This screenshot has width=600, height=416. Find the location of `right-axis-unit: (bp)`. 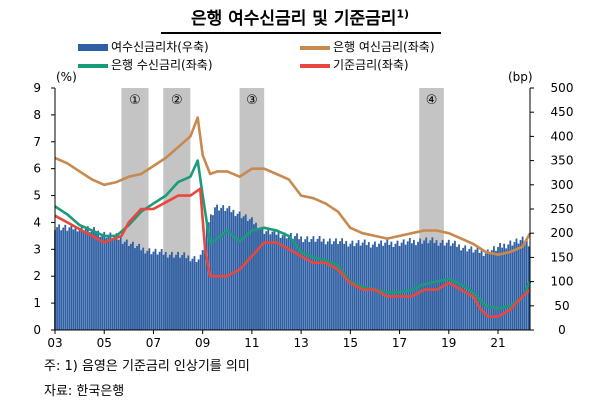

right-axis-unit: (bp) is located at coordinates (520, 77).